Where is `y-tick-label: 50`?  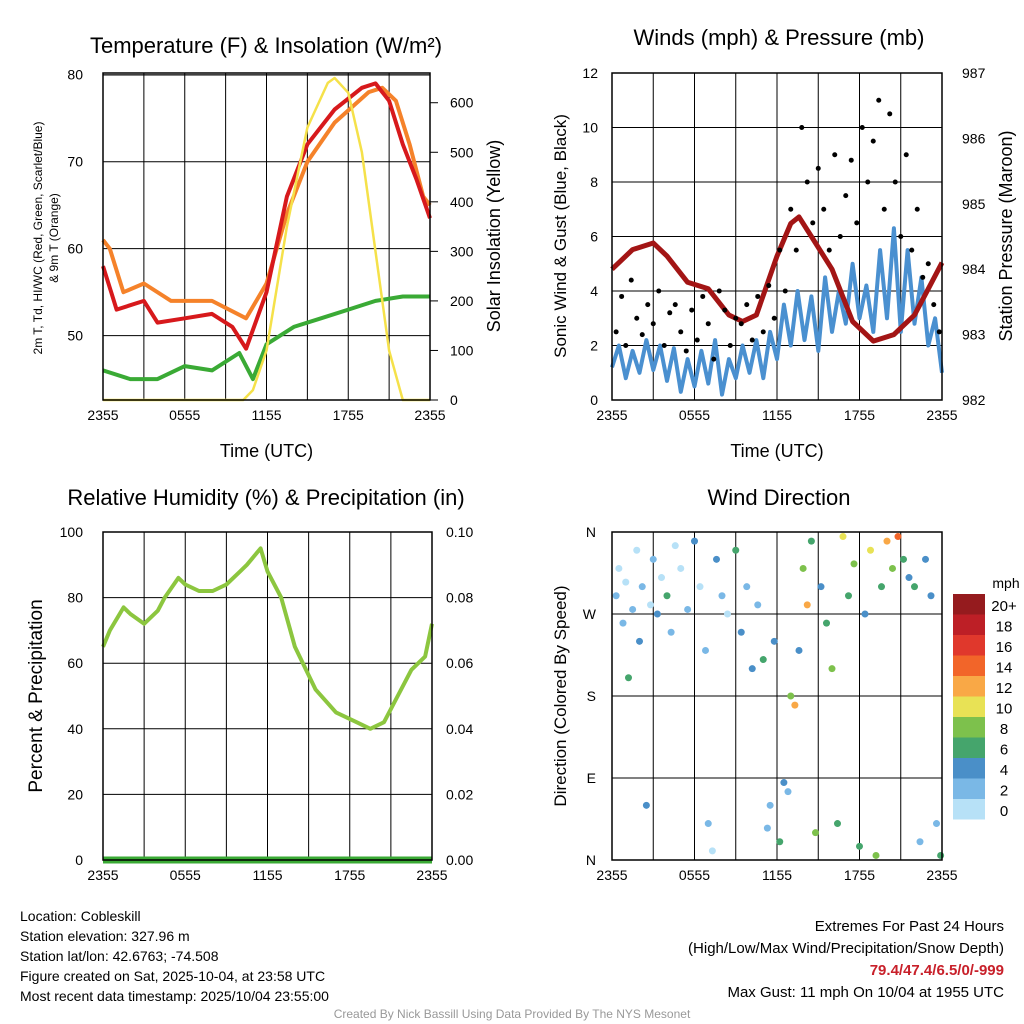
y-tick-label: 50 is located at coordinates (75, 336).